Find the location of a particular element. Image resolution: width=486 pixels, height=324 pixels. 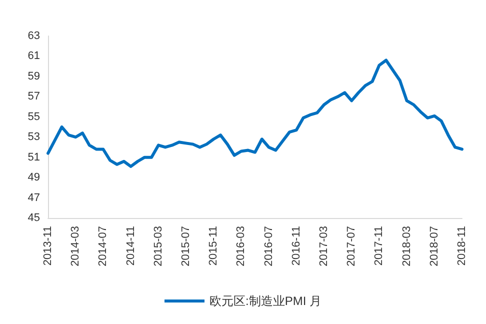

y-tick-label: 57 is located at coordinates (34, 96).